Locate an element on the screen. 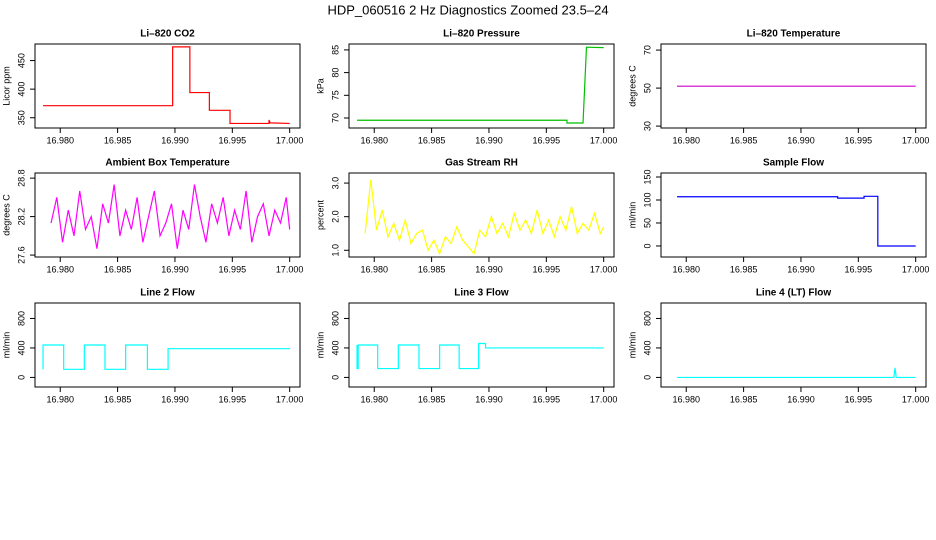 Image resolution: width=936 pixels, height=540 pixels. y-axis-label: degrees C is located at coordinates (632, 86).